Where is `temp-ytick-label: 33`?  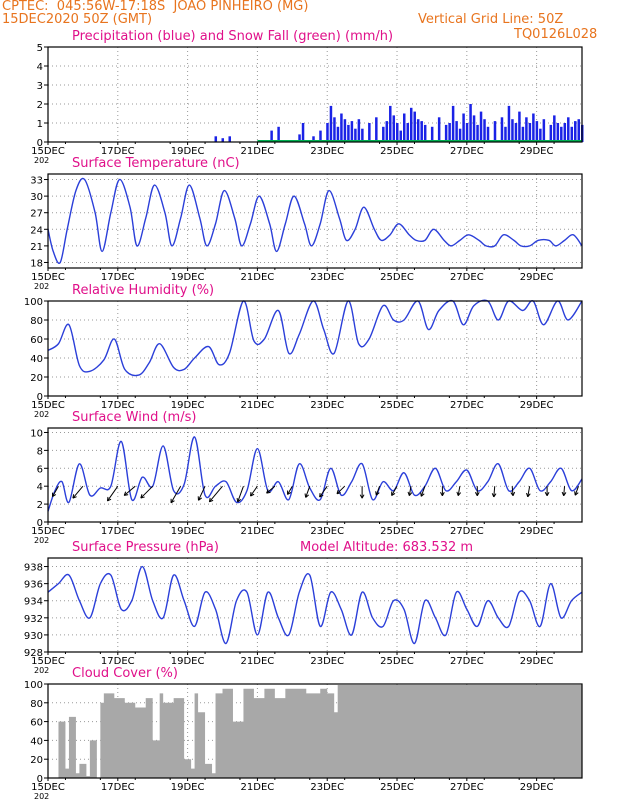 temp-ytick-label: 33 is located at coordinates (36, 181).